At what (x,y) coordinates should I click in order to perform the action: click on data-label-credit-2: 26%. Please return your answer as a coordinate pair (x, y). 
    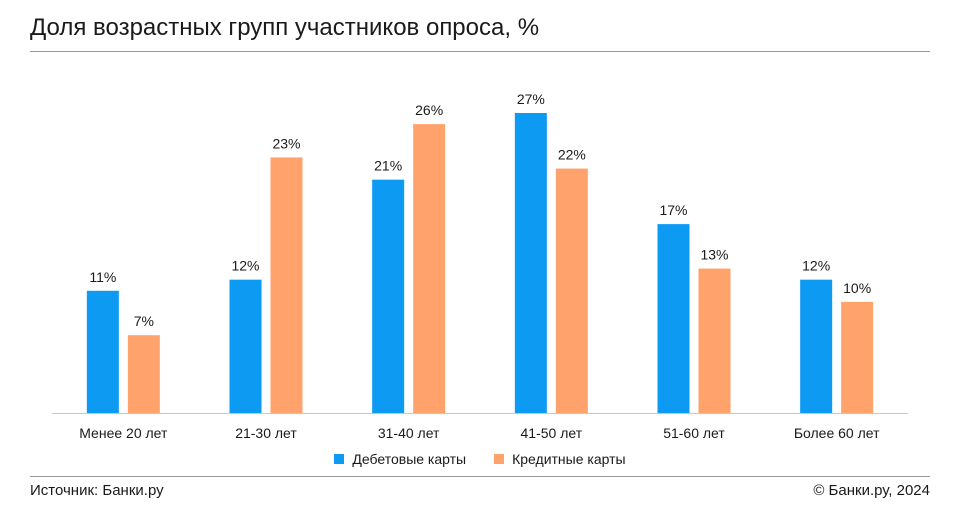
    Looking at the image, I should click on (429, 110).